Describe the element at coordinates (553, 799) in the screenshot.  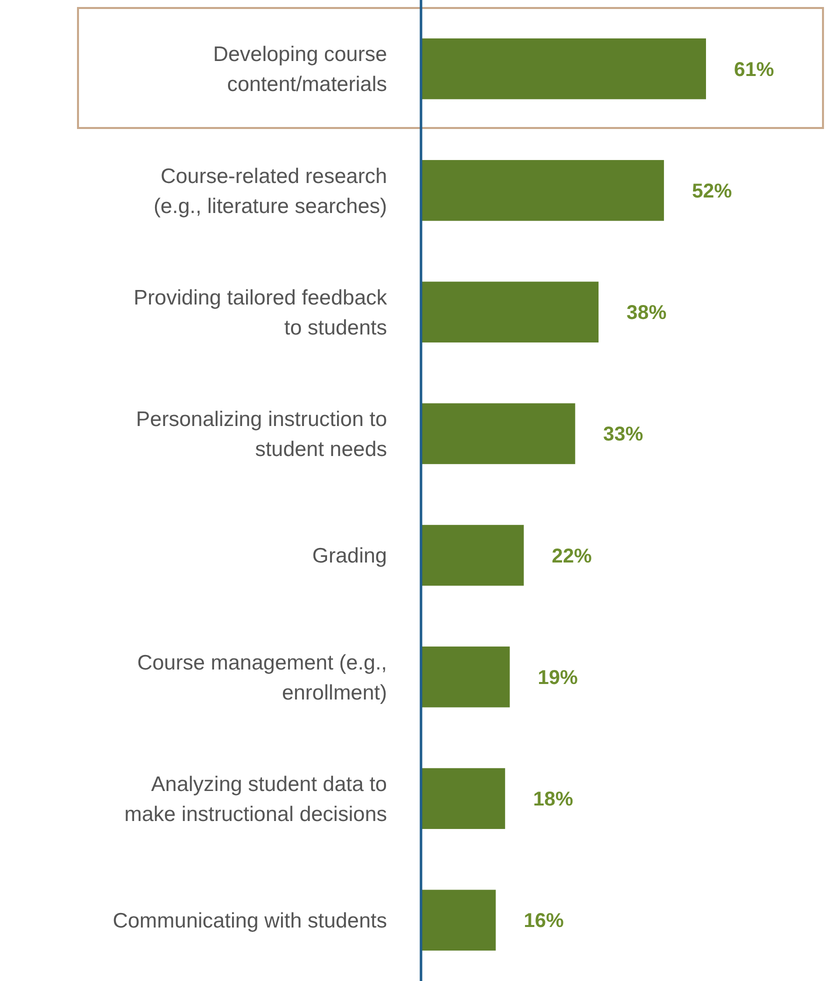
I see `data-label: 18%` at that location.